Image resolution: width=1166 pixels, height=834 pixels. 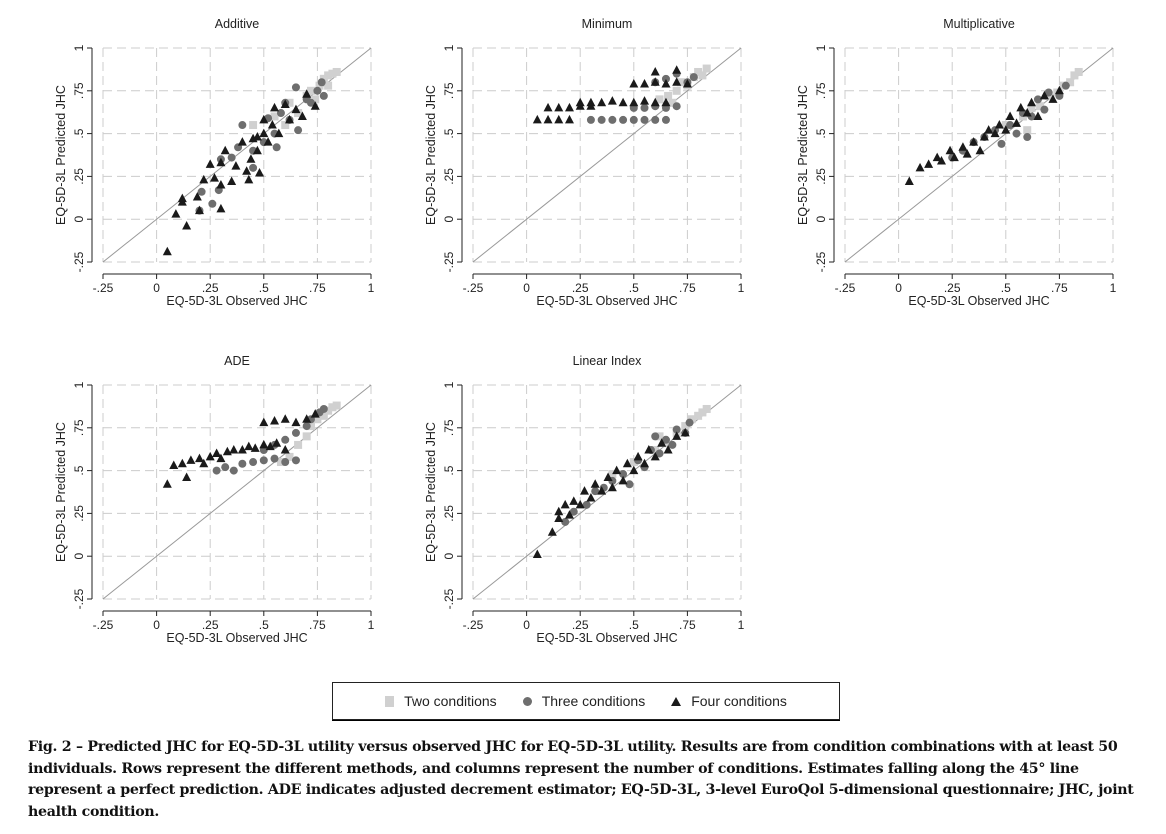 What do you see at coordinates (79, 556) in the screenshot?
I see `y-tick-label: 0` at bounding box center [79, 556].